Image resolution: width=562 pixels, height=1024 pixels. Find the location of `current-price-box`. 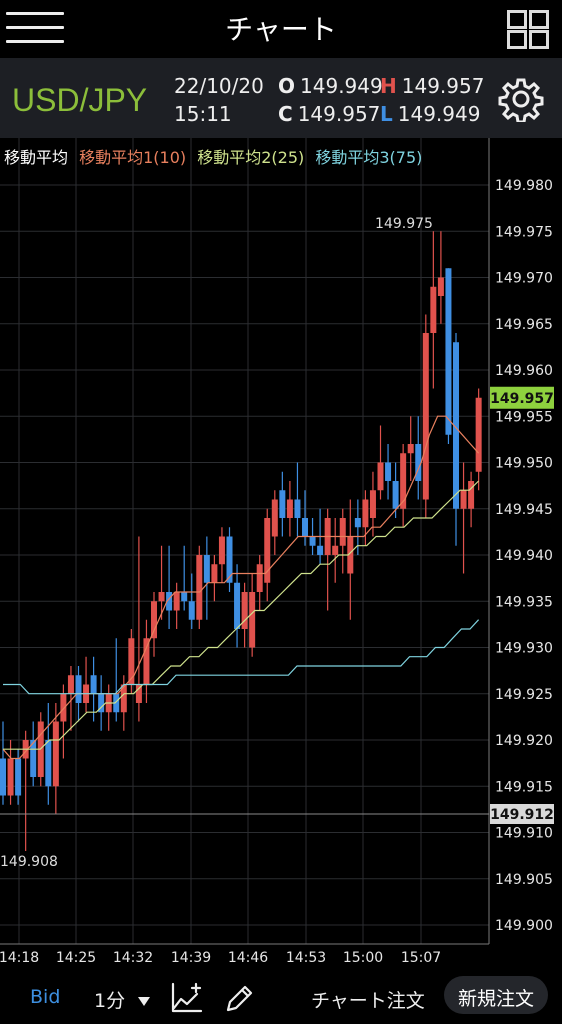

current-price-box is located at coordinates (522, 397).